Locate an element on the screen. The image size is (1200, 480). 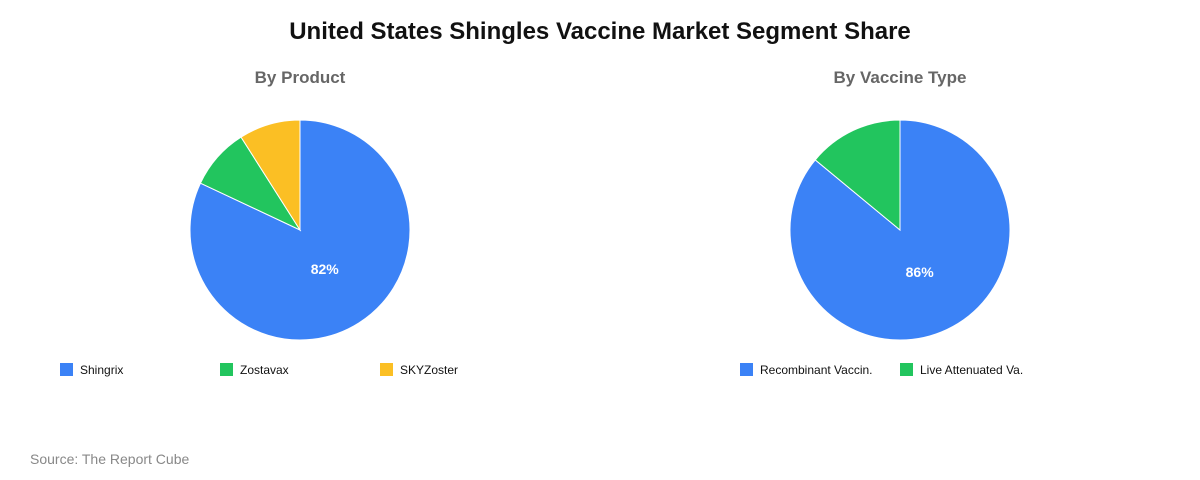
data-label-shingrix: 82% is located at coordinates (325, 269).